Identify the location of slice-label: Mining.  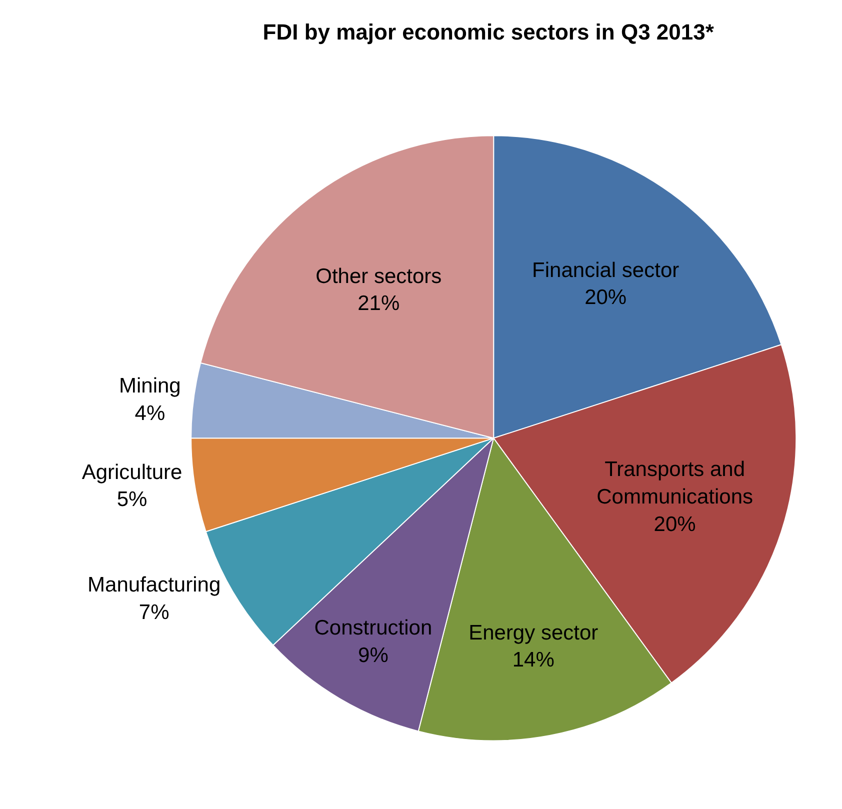
(150, 386).